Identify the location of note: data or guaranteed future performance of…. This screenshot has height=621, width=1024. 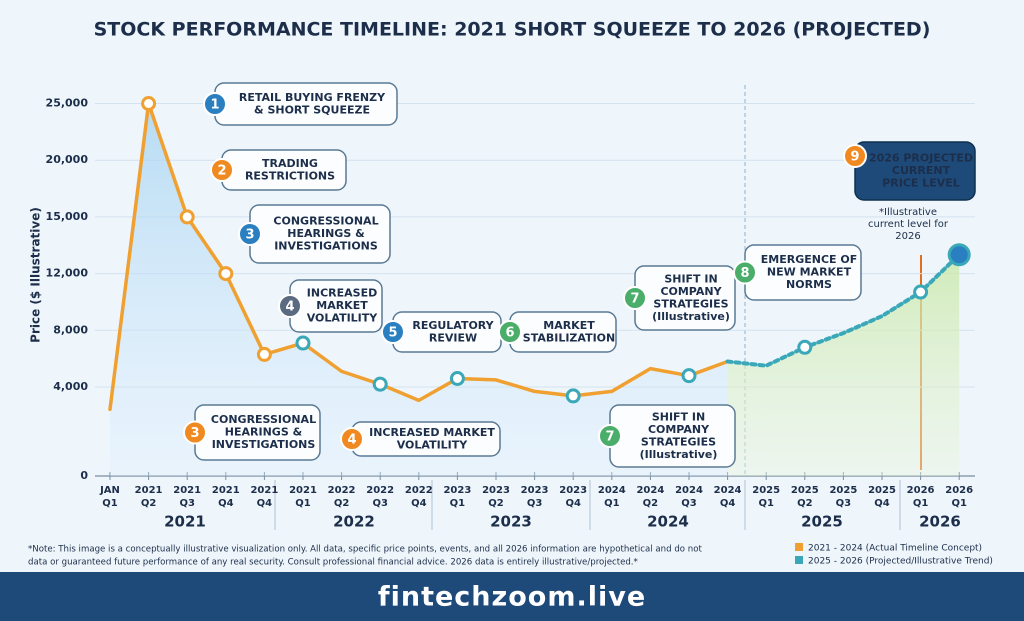
(333, 563).